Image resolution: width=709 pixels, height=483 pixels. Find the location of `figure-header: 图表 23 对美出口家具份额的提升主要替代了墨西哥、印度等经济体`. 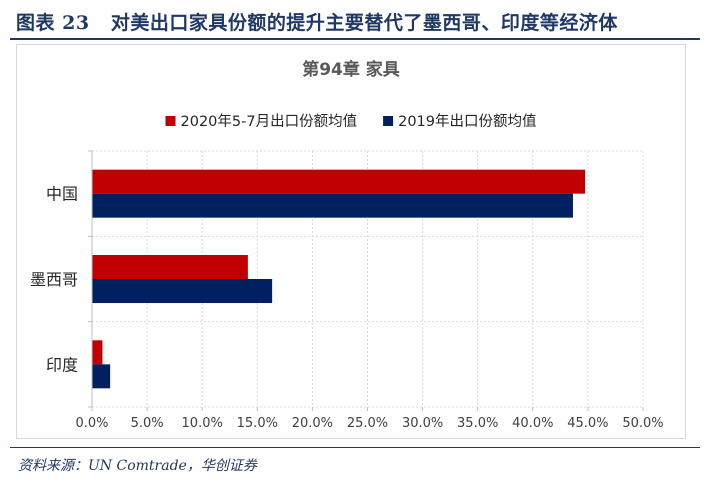

figure-header: 图表 23 对美出口家具份额的提升主要替代了墨西哥、印度等经济体 is located at coordinates (354, 20).